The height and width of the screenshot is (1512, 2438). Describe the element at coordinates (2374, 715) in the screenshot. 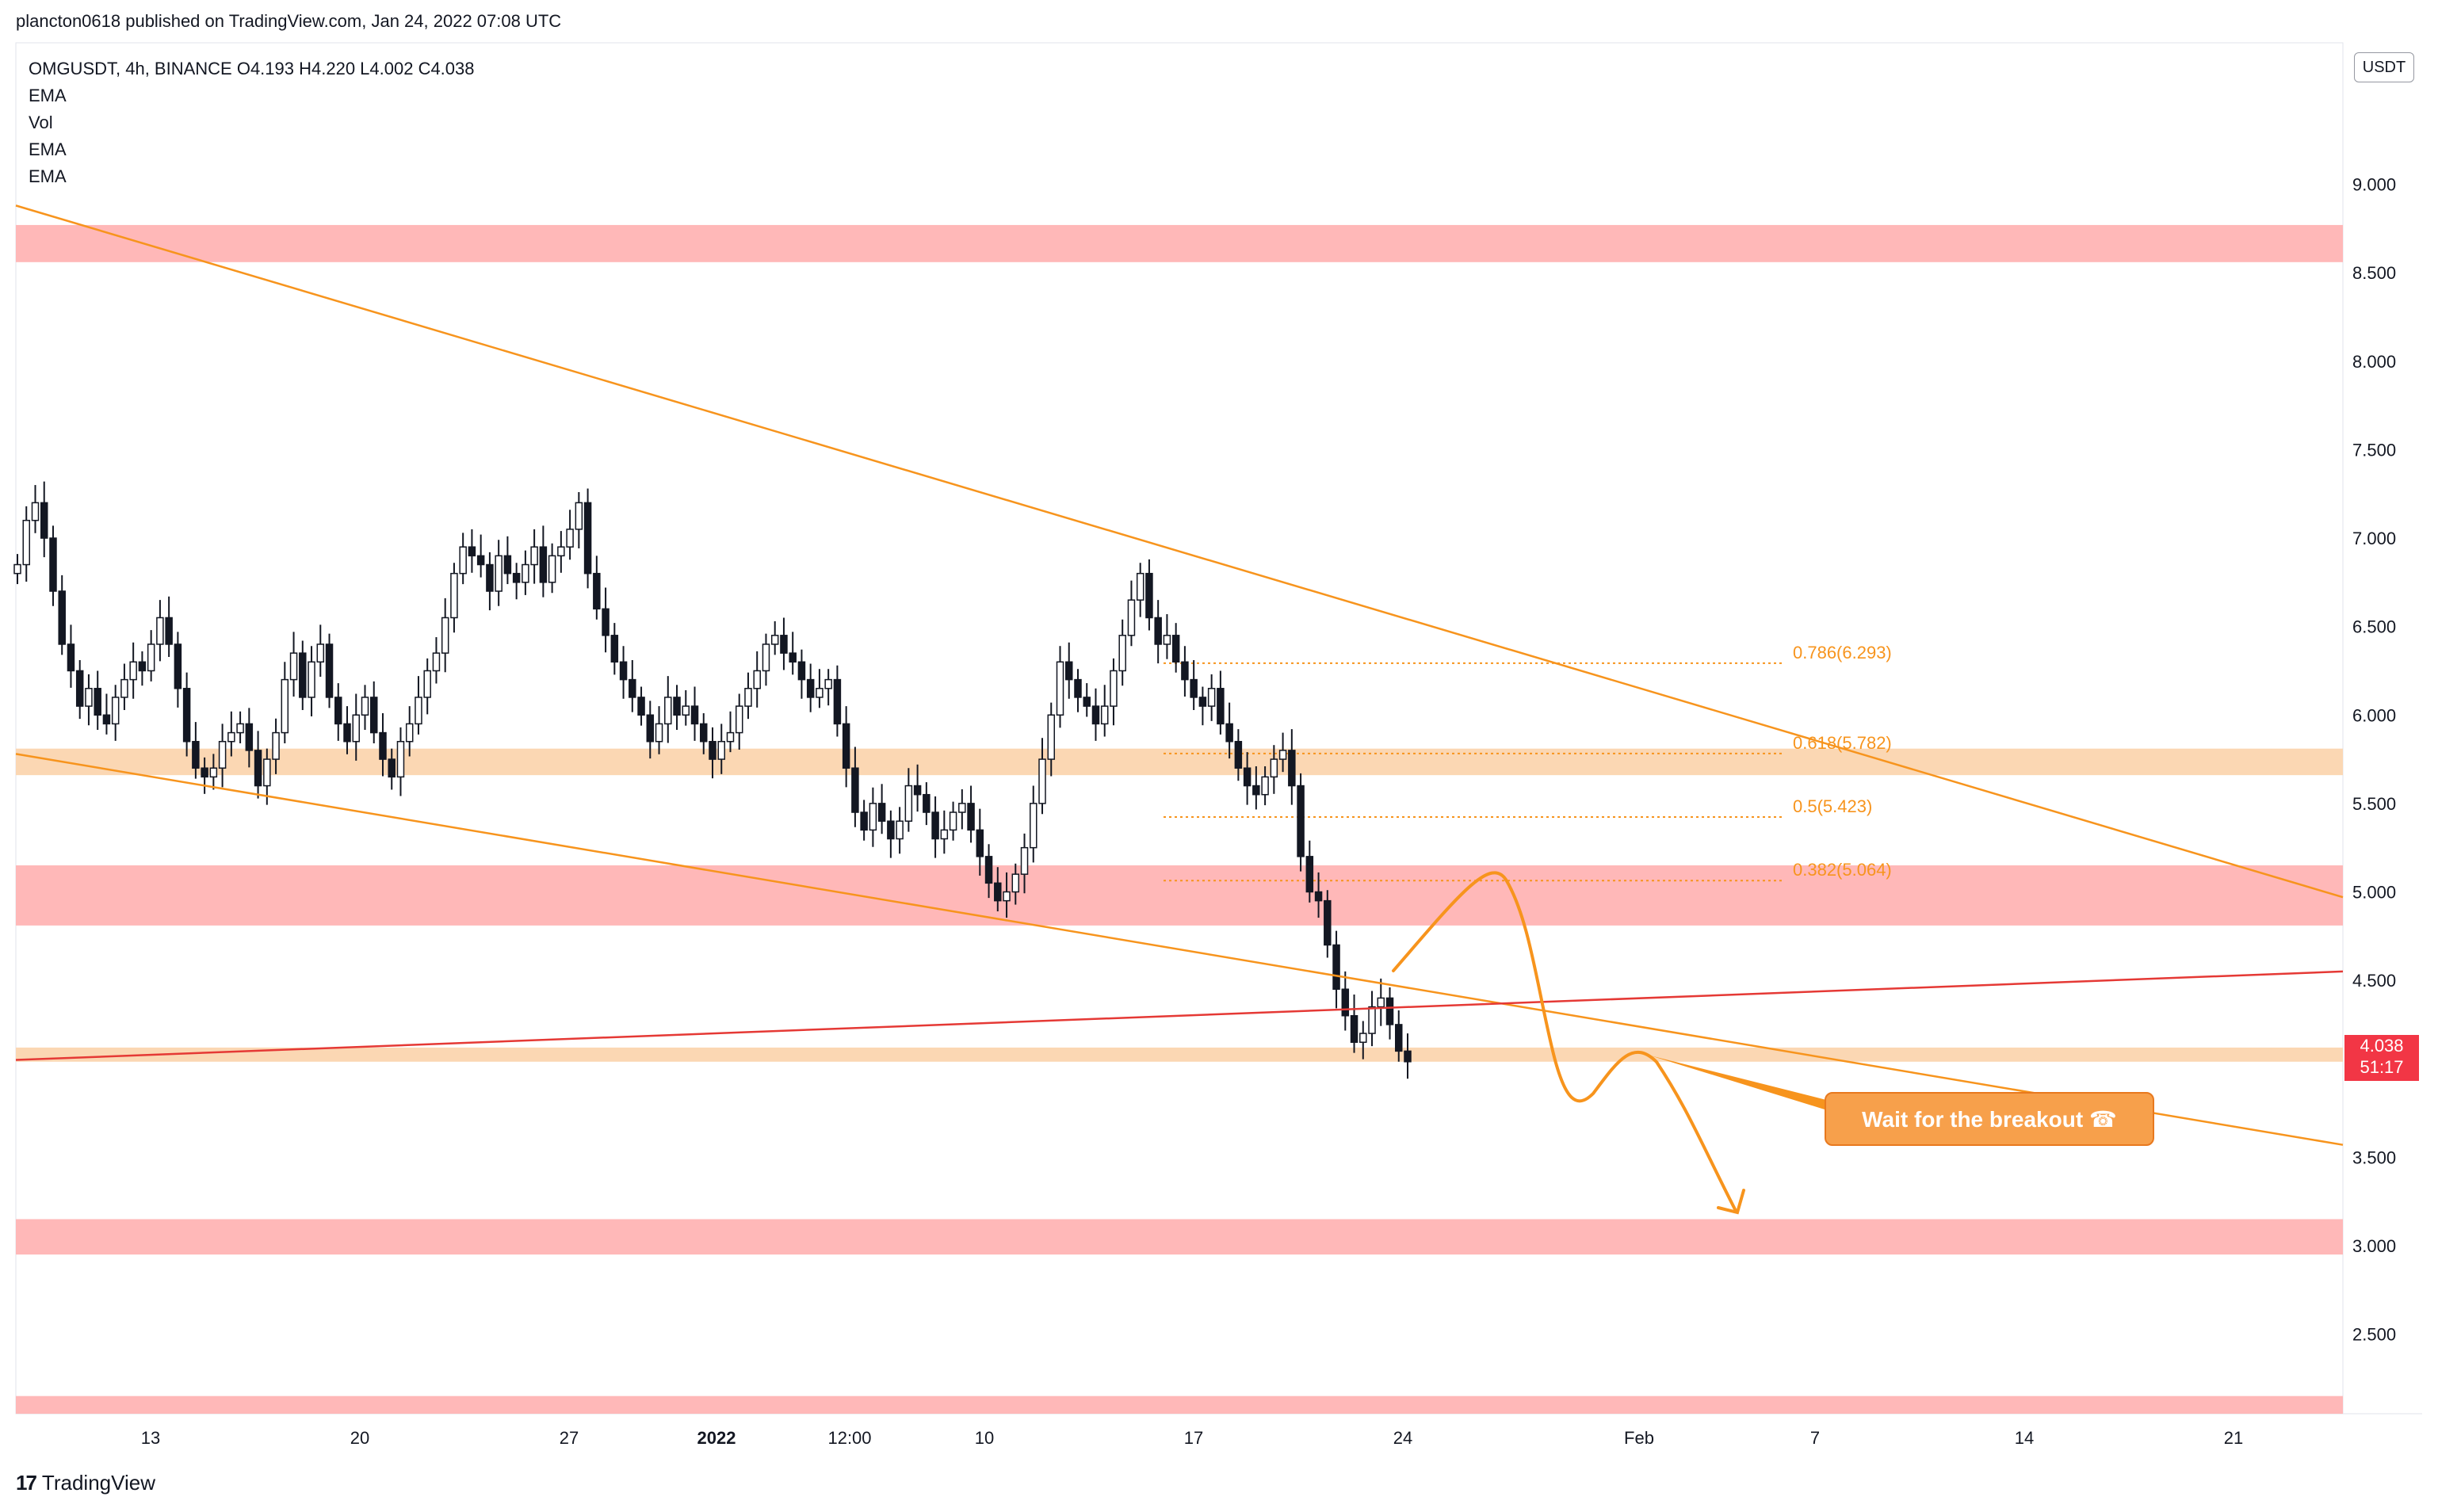

I see `price-tick-label: 6.000` at that location.